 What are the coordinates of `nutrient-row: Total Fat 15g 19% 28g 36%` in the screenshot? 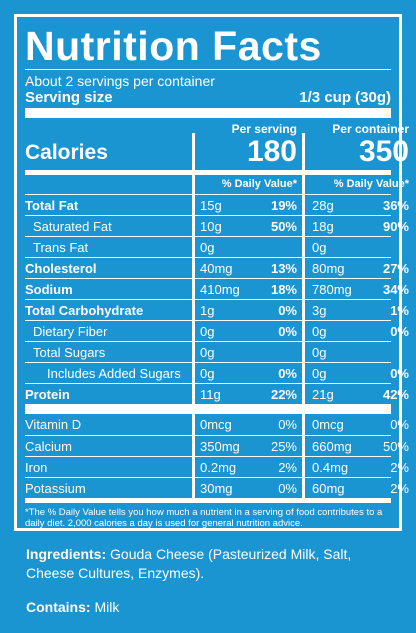 It's located at (217, 204).